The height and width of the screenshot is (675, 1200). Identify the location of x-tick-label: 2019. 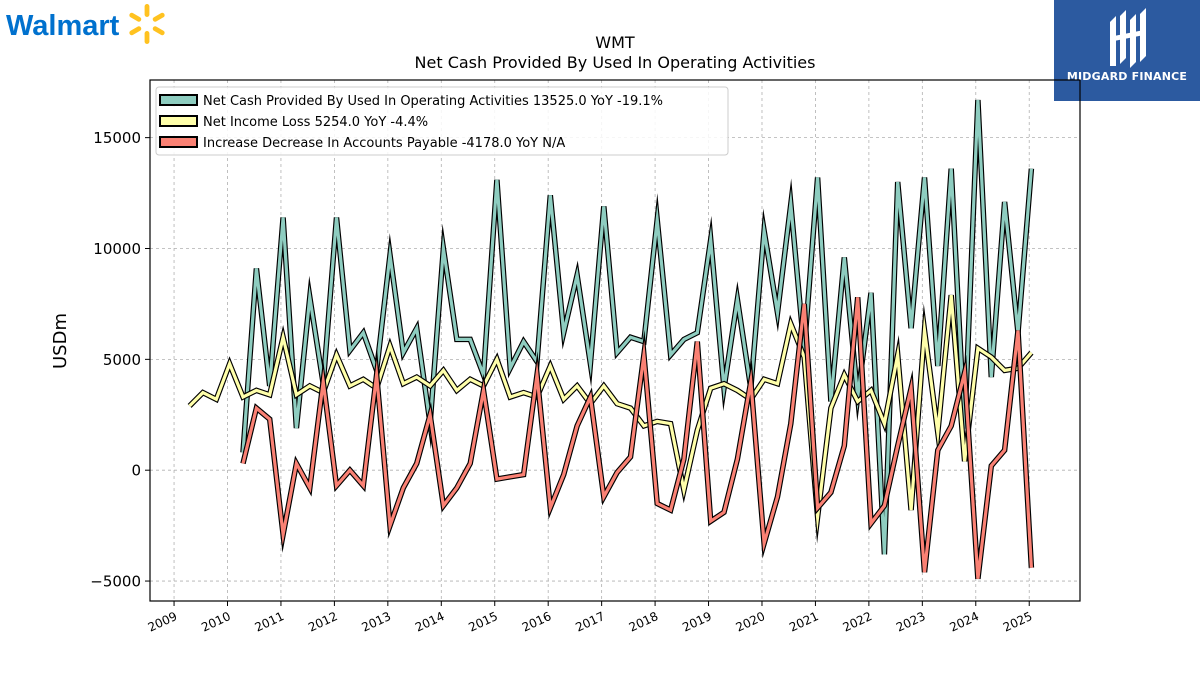
(697, 622).